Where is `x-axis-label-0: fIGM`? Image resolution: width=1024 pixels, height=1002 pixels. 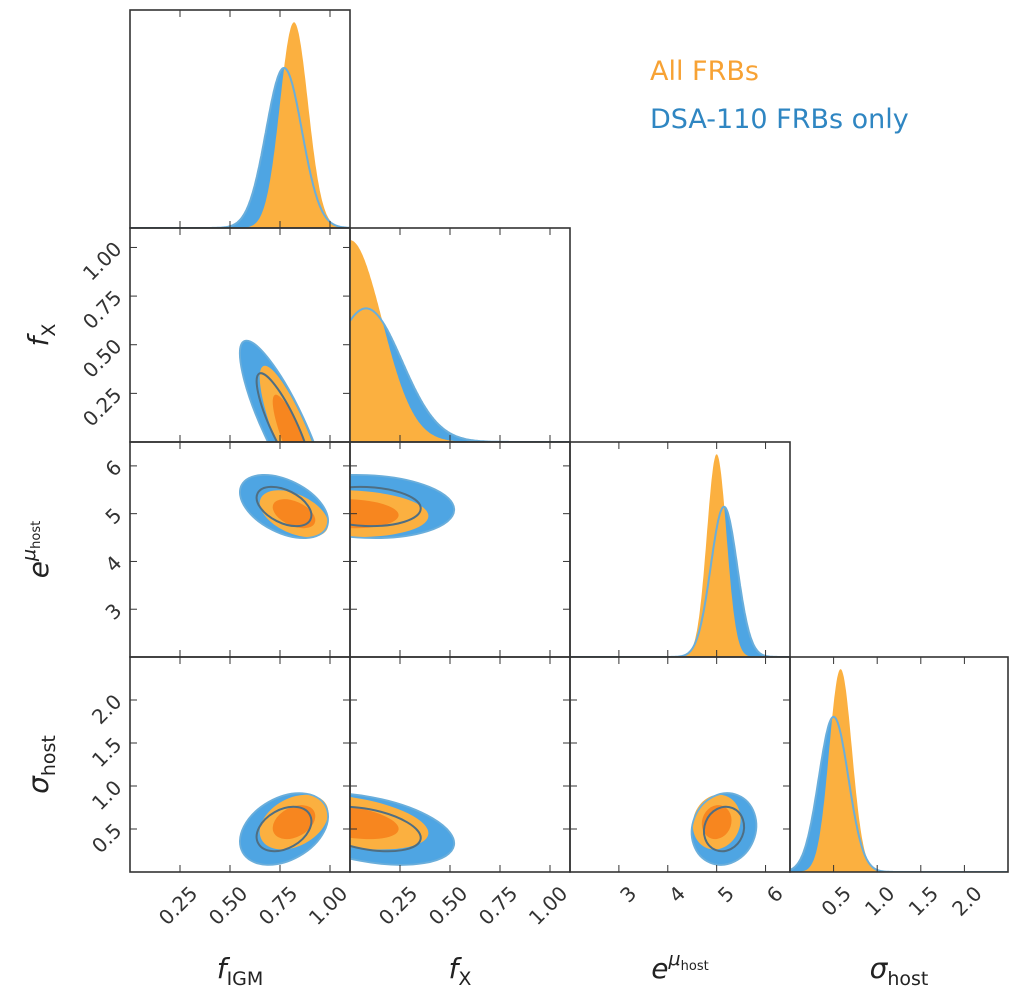
x-axis-label-0: fIGM is located at coordinates (240, 971).